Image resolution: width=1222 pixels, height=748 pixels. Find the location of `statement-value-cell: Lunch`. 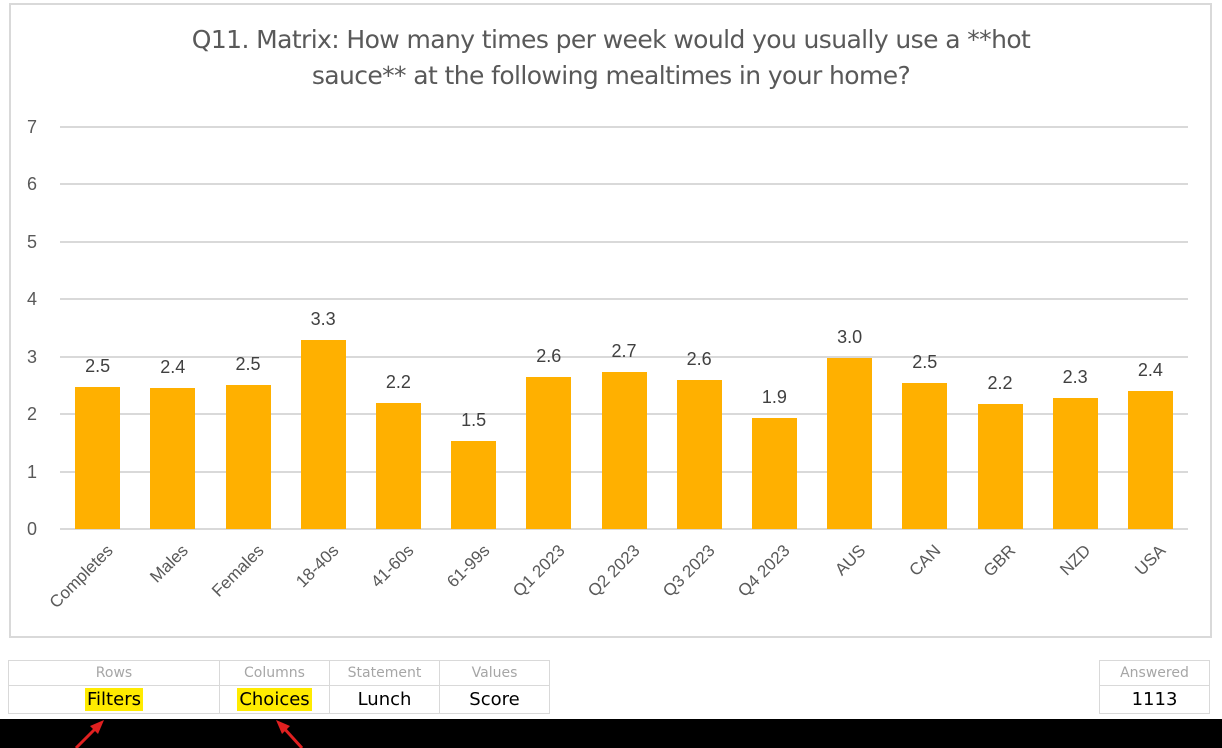

statement-value-cell: Lunch is located at coordinates (384, 699).